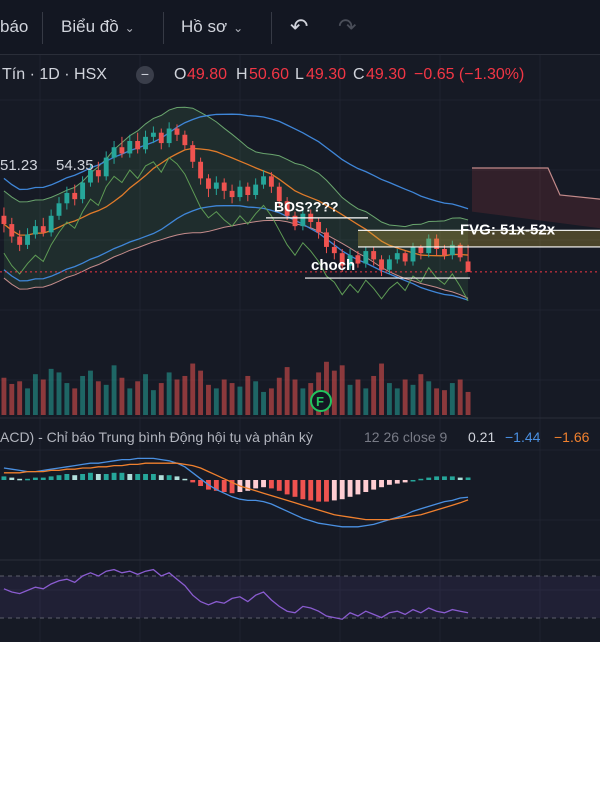 This screenshot has height=800, width=600. Describe the element at coordinates (299, 26) in the screenshot. I see `undo-icon: ↶` at that location.